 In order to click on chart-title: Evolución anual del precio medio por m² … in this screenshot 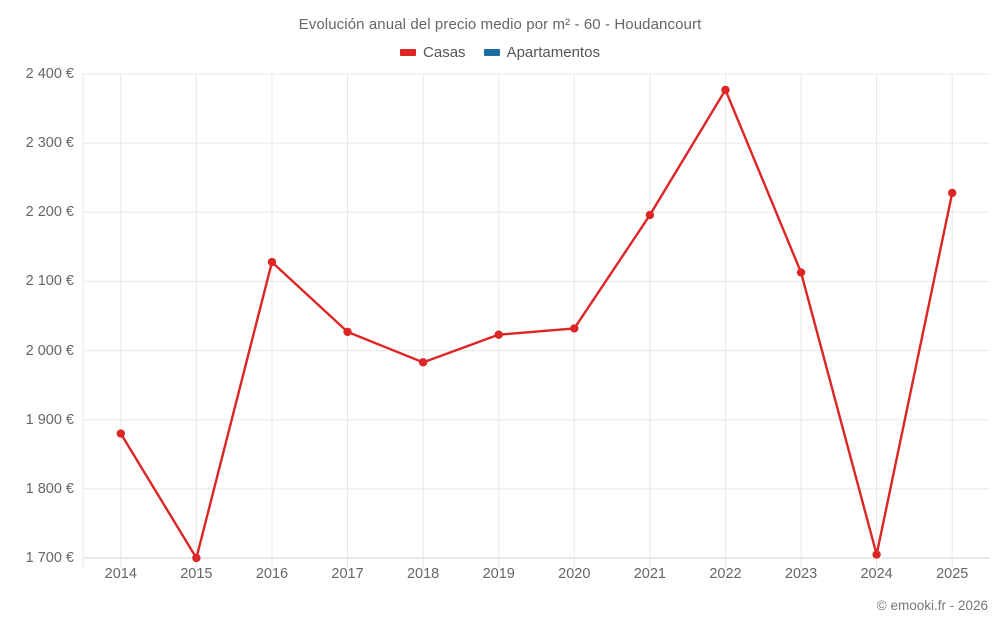, I will do `click(500, 24)`.